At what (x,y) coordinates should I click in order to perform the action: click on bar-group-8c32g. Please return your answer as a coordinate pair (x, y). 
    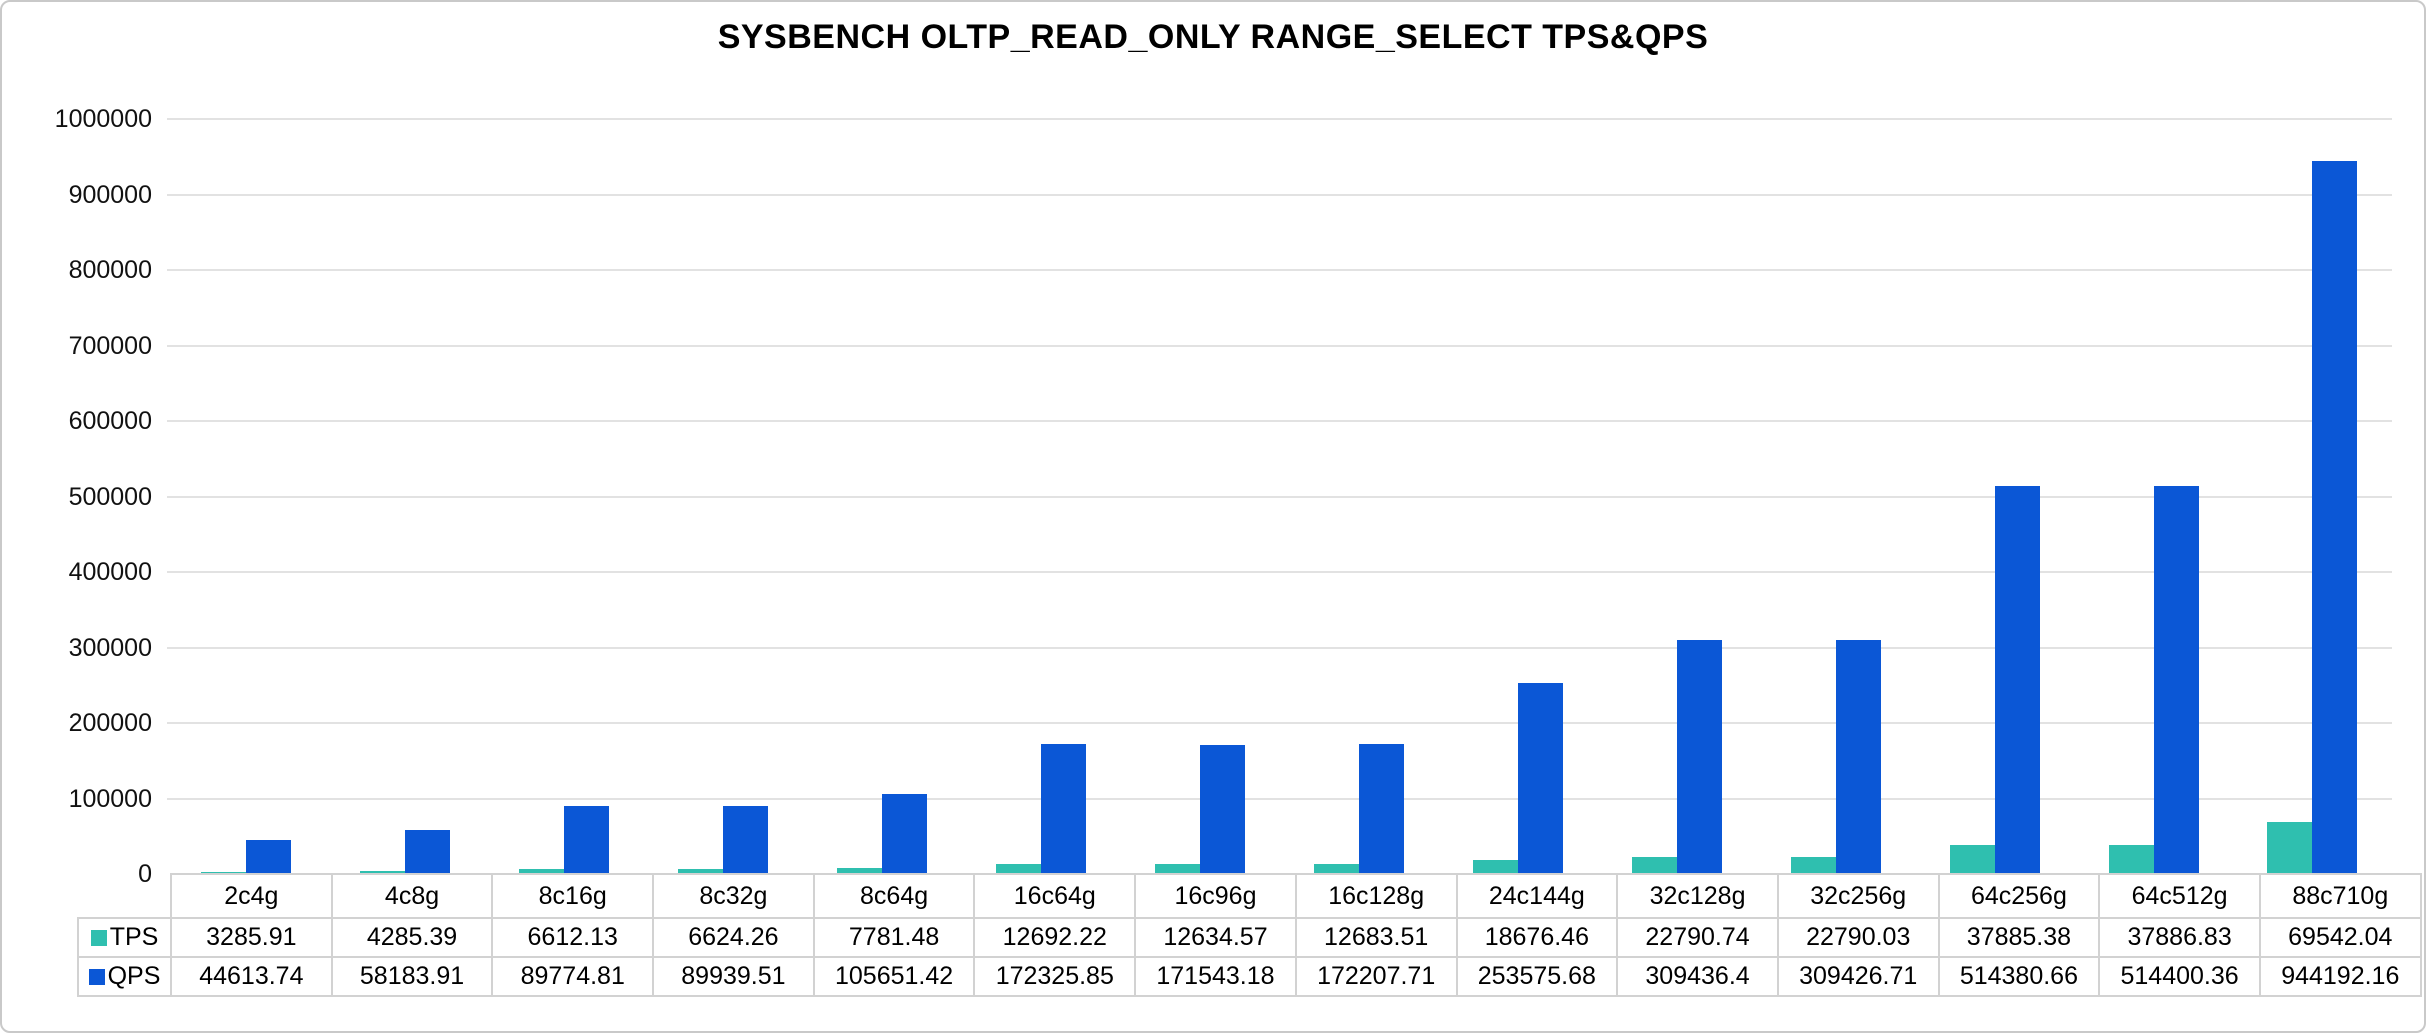
    Looking at the image, I should click on (723, 496).